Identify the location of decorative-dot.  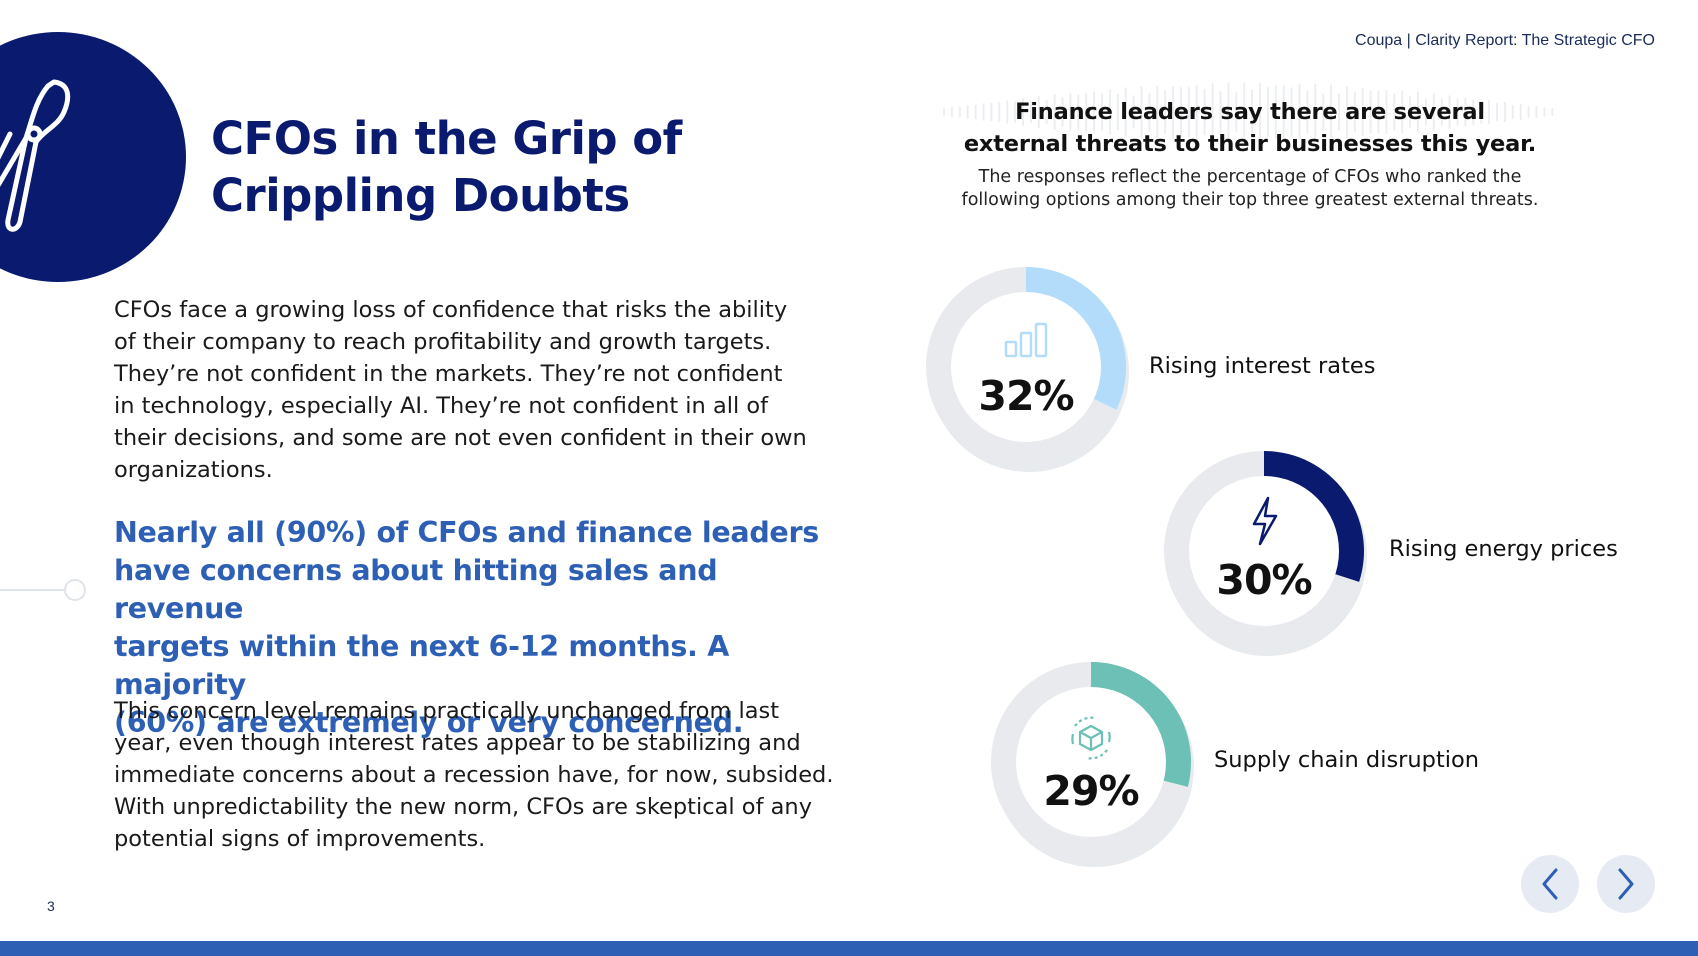
(75, 590).